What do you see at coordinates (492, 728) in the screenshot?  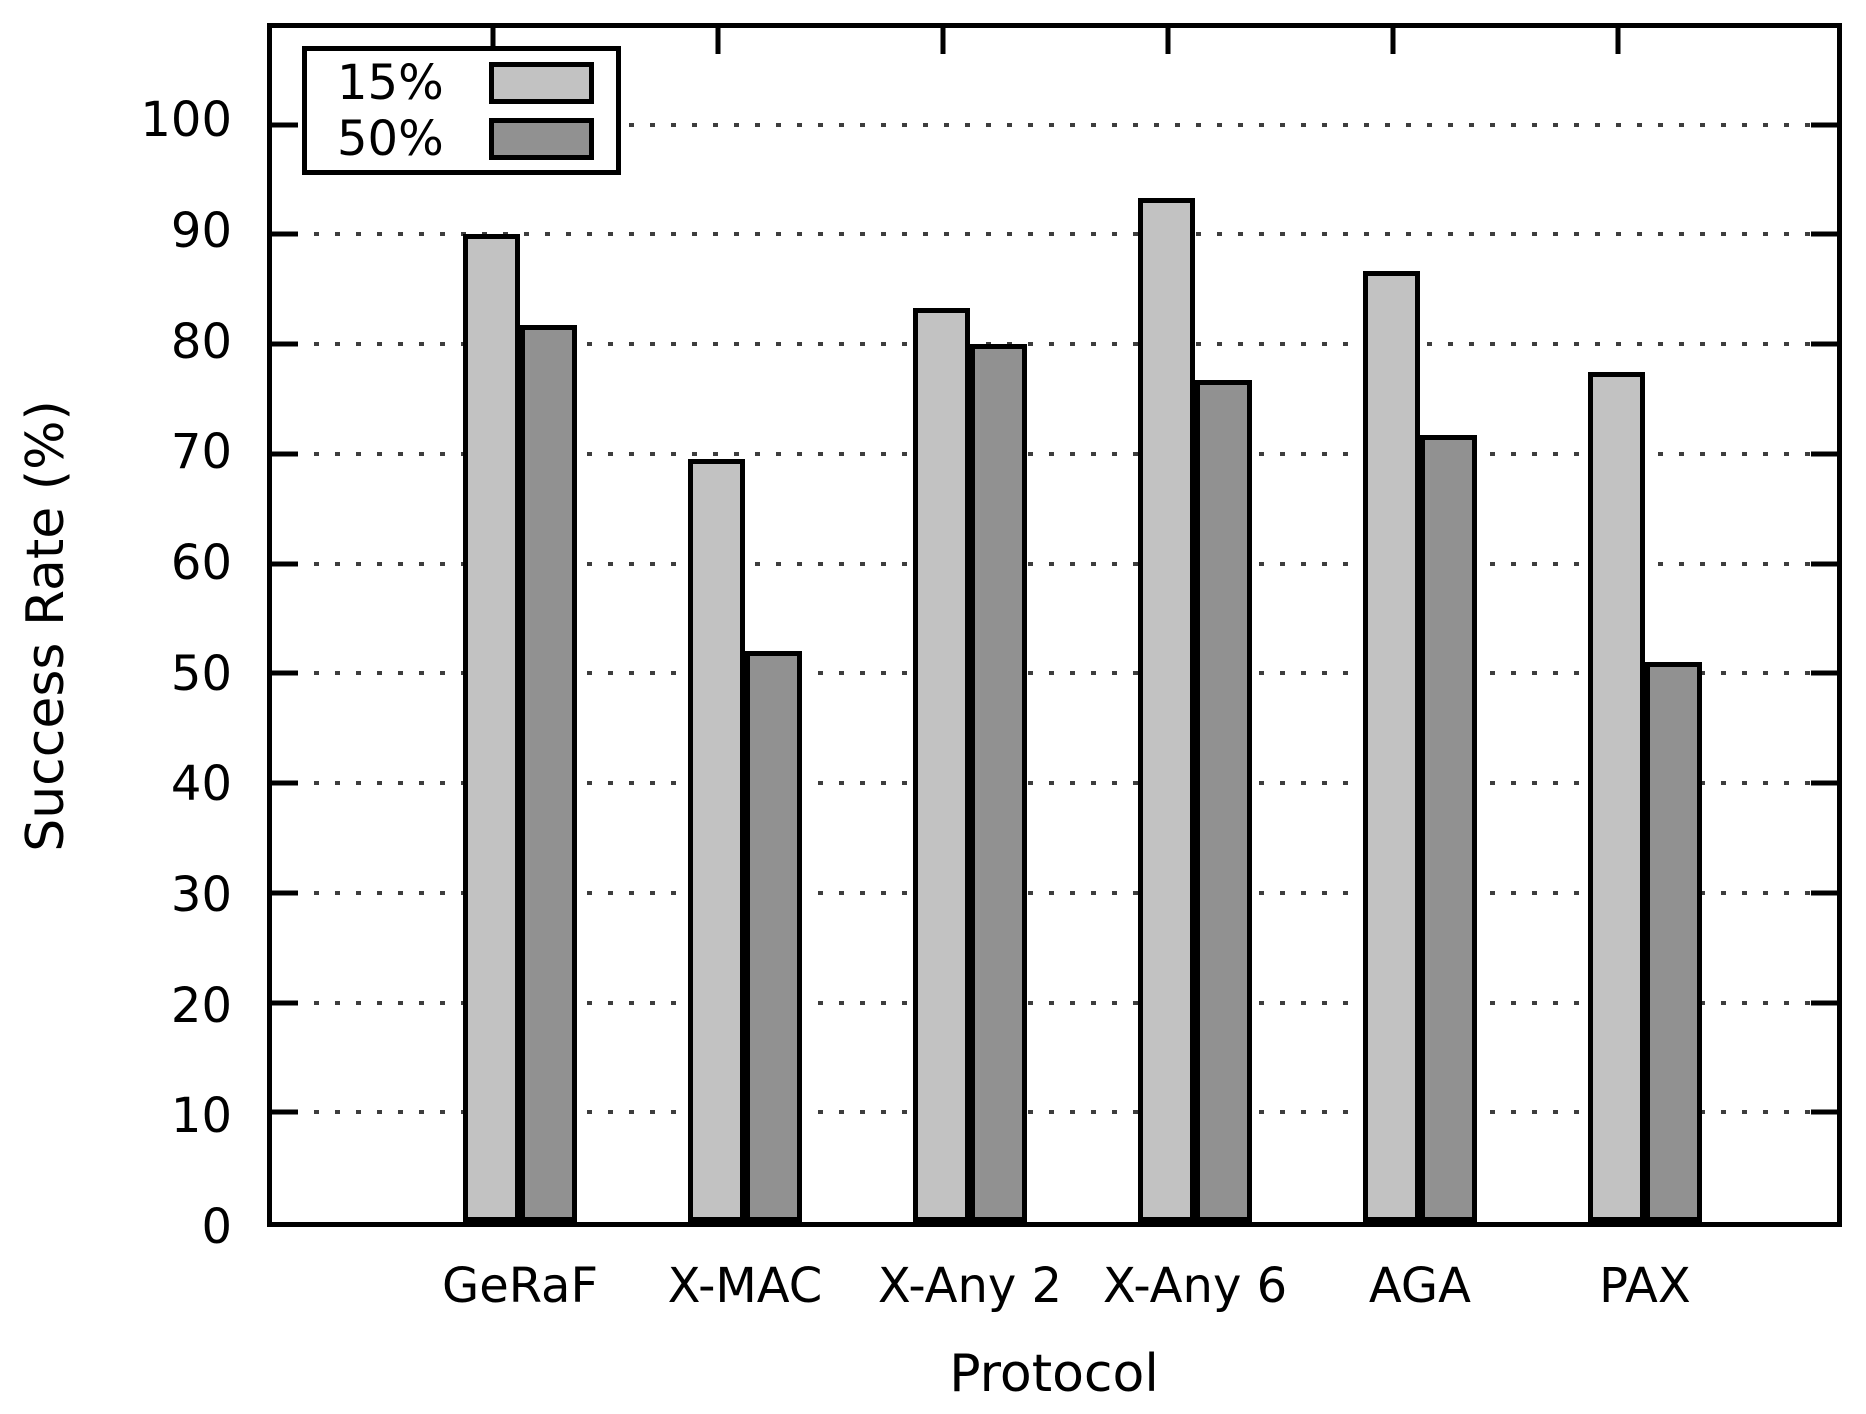 I see `bar-GeRaF-15%` at bounding box center [492, 728].